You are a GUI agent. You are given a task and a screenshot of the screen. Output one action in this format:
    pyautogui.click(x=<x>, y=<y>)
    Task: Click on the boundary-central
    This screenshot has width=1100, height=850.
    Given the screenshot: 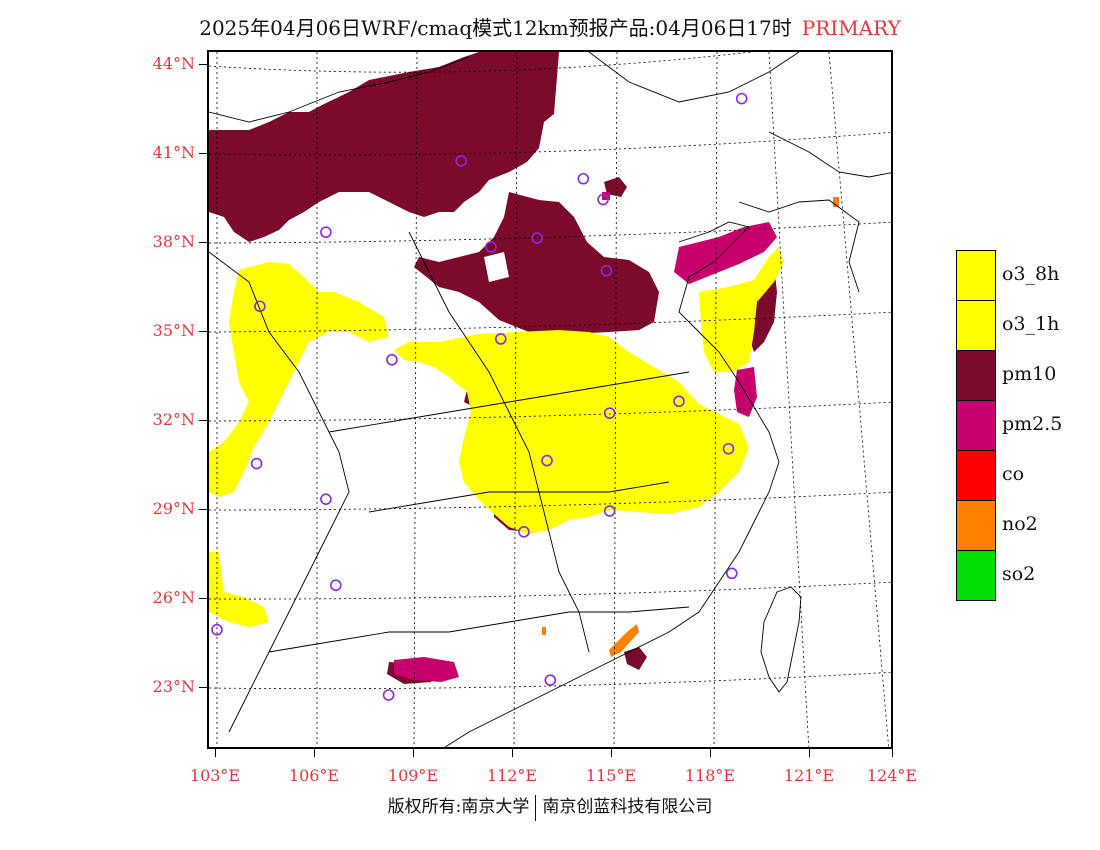 What is the action you would take?
    pyautogui.click(x=499, y=442)
    